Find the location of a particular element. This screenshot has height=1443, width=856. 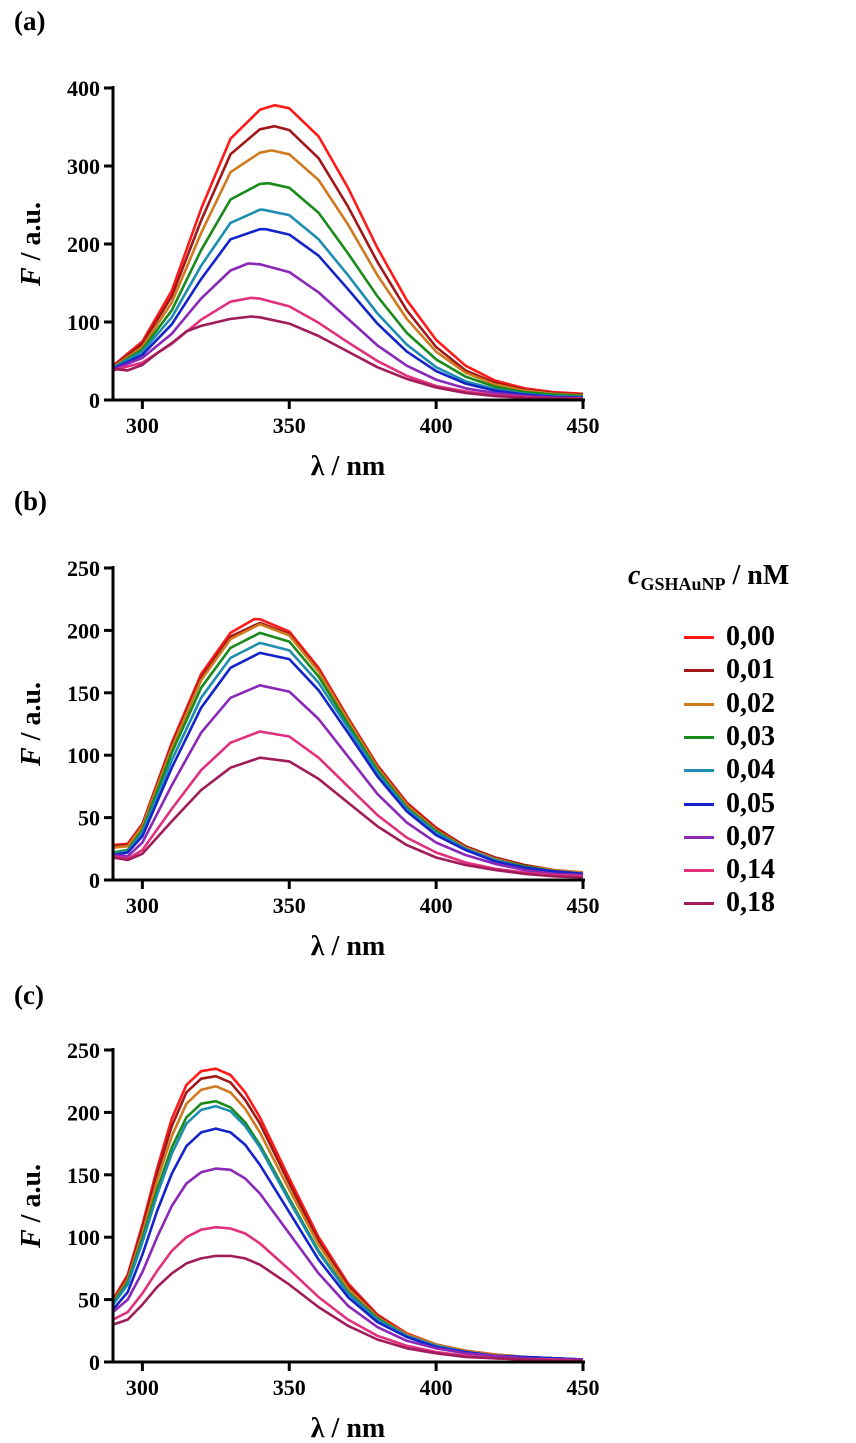

legend-title: cGSHAuNP / nM is located at coordinates (708, 577).